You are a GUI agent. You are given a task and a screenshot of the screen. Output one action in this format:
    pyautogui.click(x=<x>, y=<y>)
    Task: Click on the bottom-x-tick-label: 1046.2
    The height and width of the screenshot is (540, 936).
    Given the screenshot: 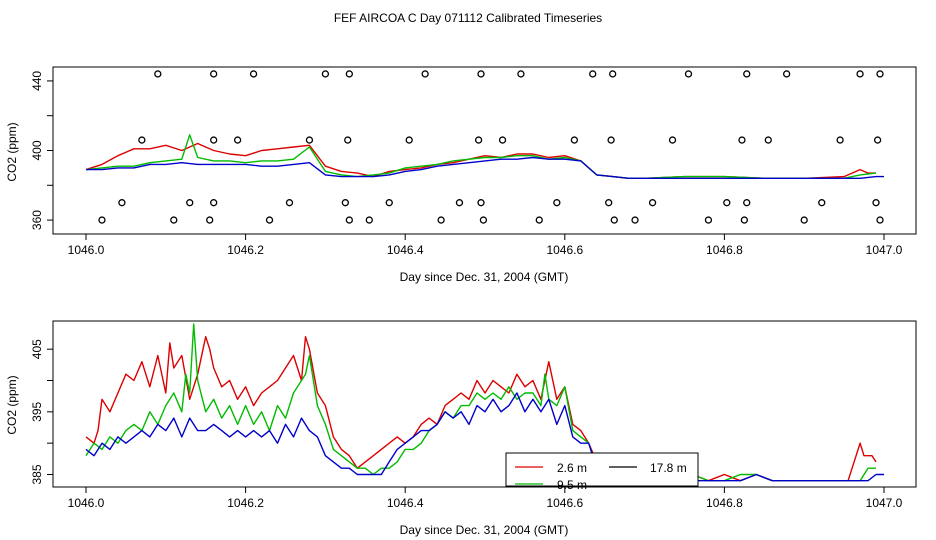 What is the action you would take?
    pyautogui.click(x=245, y=503)
    